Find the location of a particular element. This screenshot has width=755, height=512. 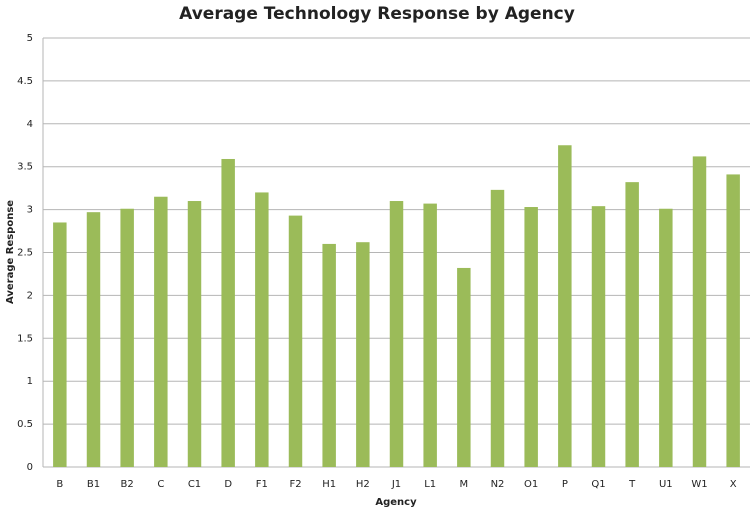

x-tick-label: J1 is located at coordinates (396, 484).